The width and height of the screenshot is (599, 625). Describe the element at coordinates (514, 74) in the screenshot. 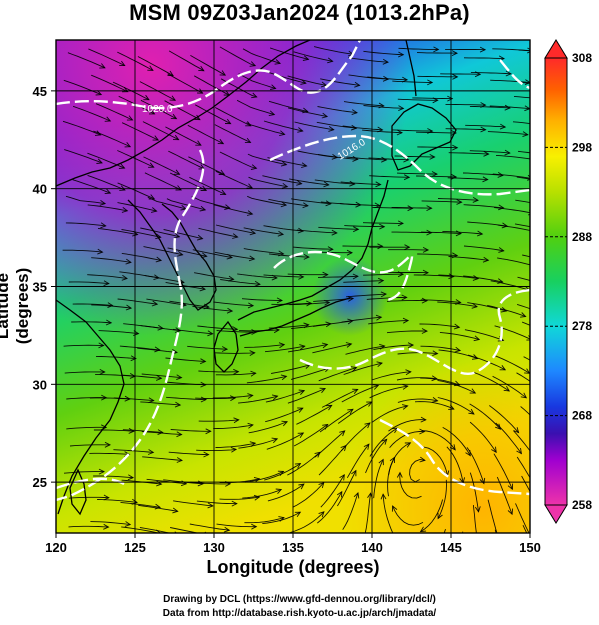

I see `isobar-ne` at that location.